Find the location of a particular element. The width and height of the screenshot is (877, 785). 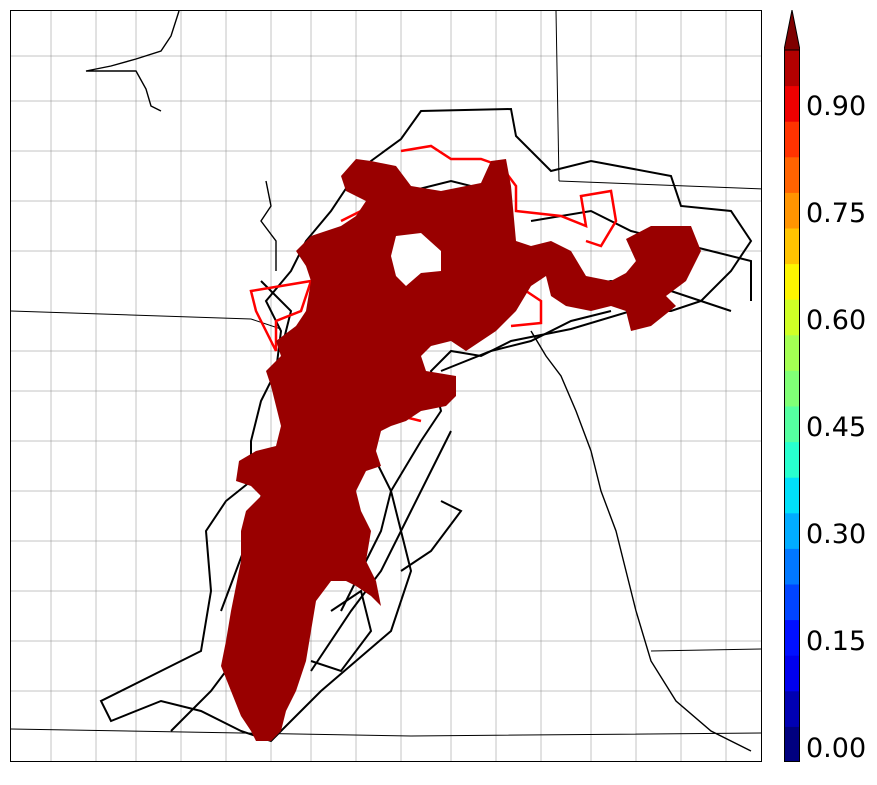

colorbar-tick-label: 0.30 is located at coordinates (836, 534).